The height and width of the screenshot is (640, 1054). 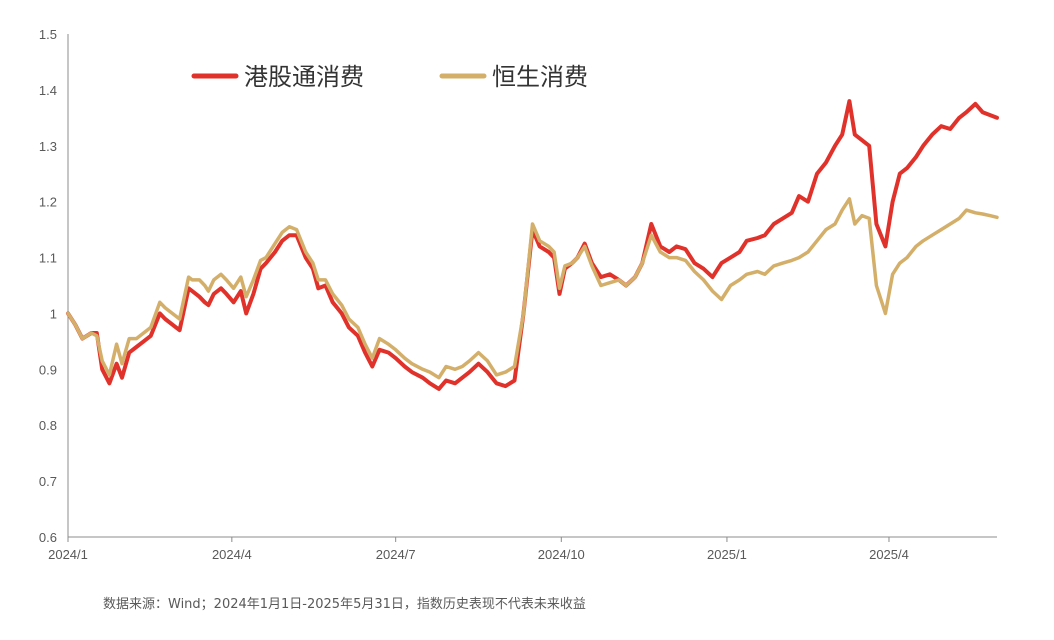 What do you see at coordinates (304, 77) in the screenshot?
I see `legend-label-1: 港股通消费` at bounding box center [304, 77].